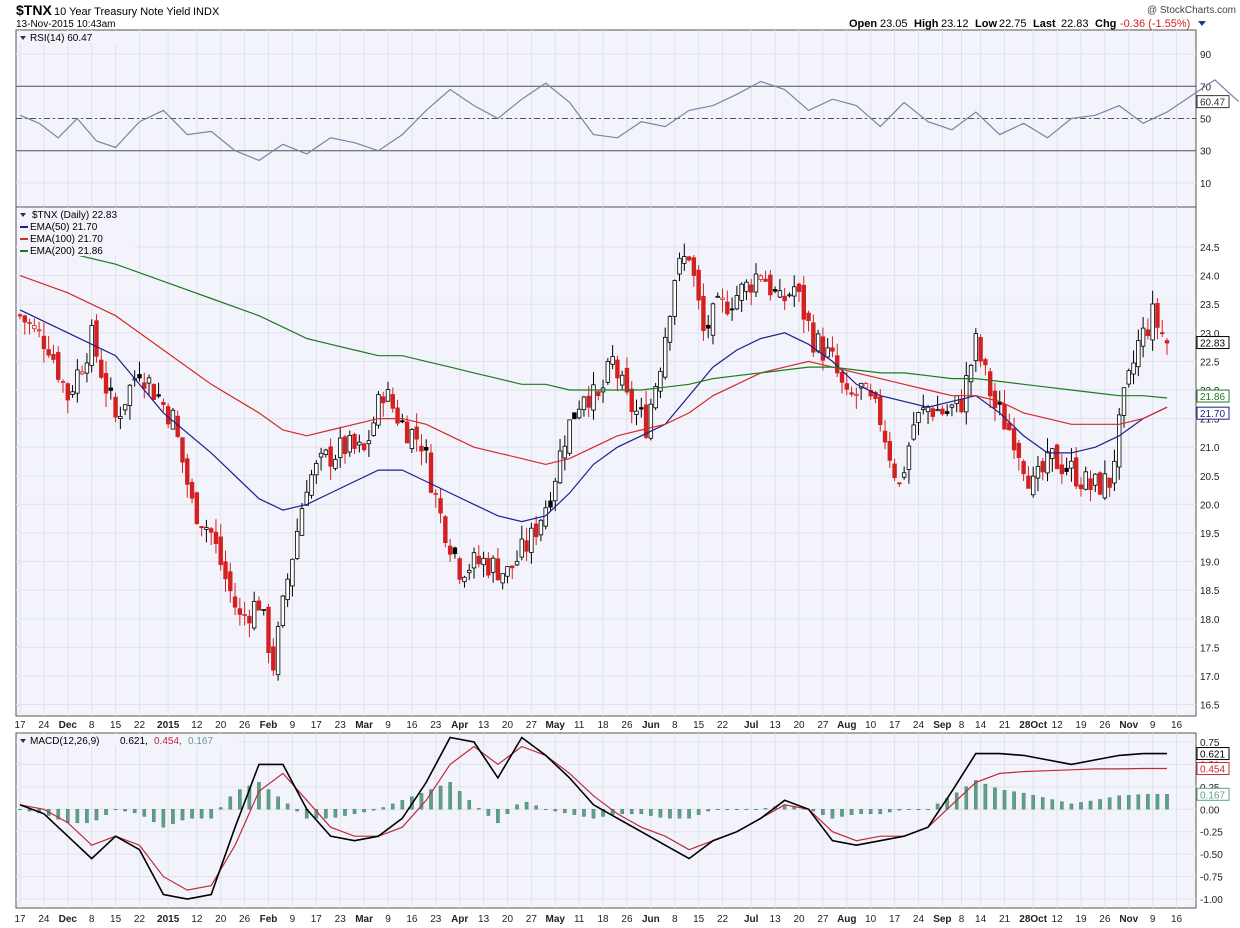  I want to click on x-tick-label: 15, so click(116, 919).